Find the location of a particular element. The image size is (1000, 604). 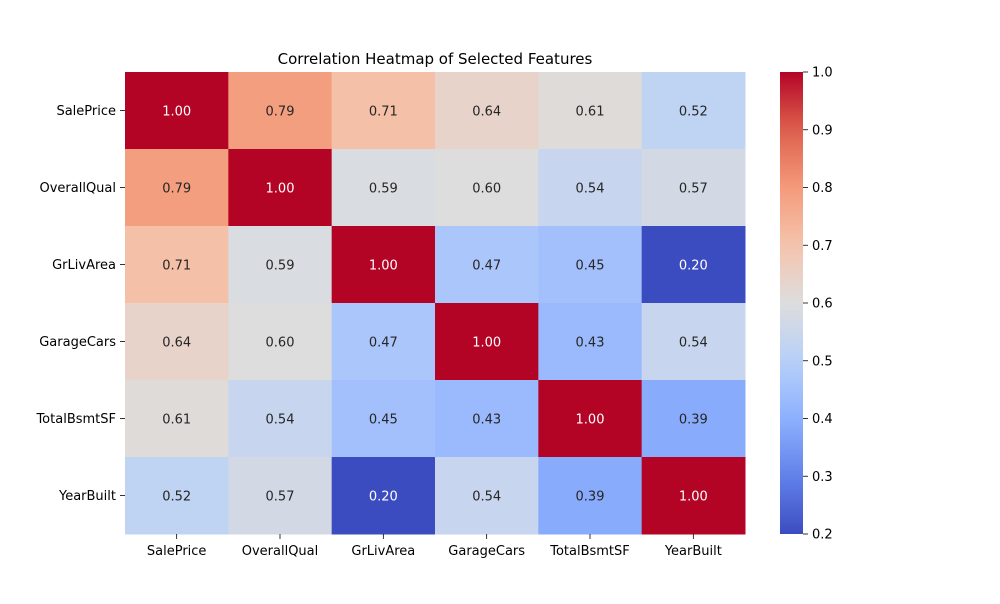

colorbar-tick-label: 1.0 is located at coordinates (822, 73).